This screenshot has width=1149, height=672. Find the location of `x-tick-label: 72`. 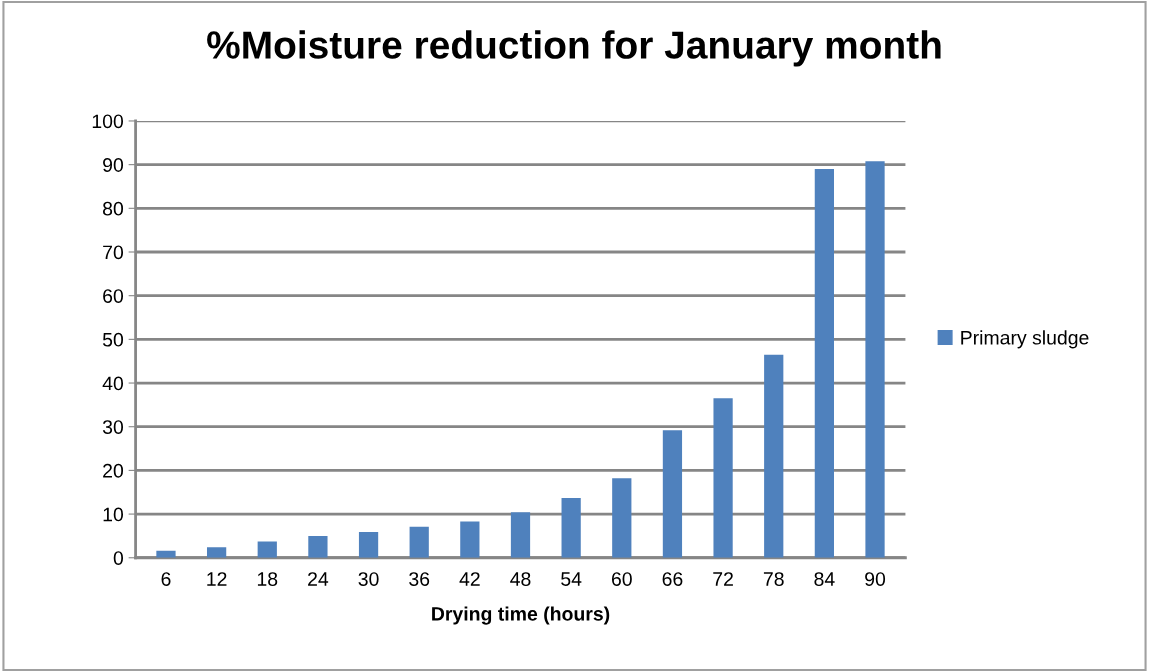

x-tick-label: 72 is located at coordinates (723, 579).